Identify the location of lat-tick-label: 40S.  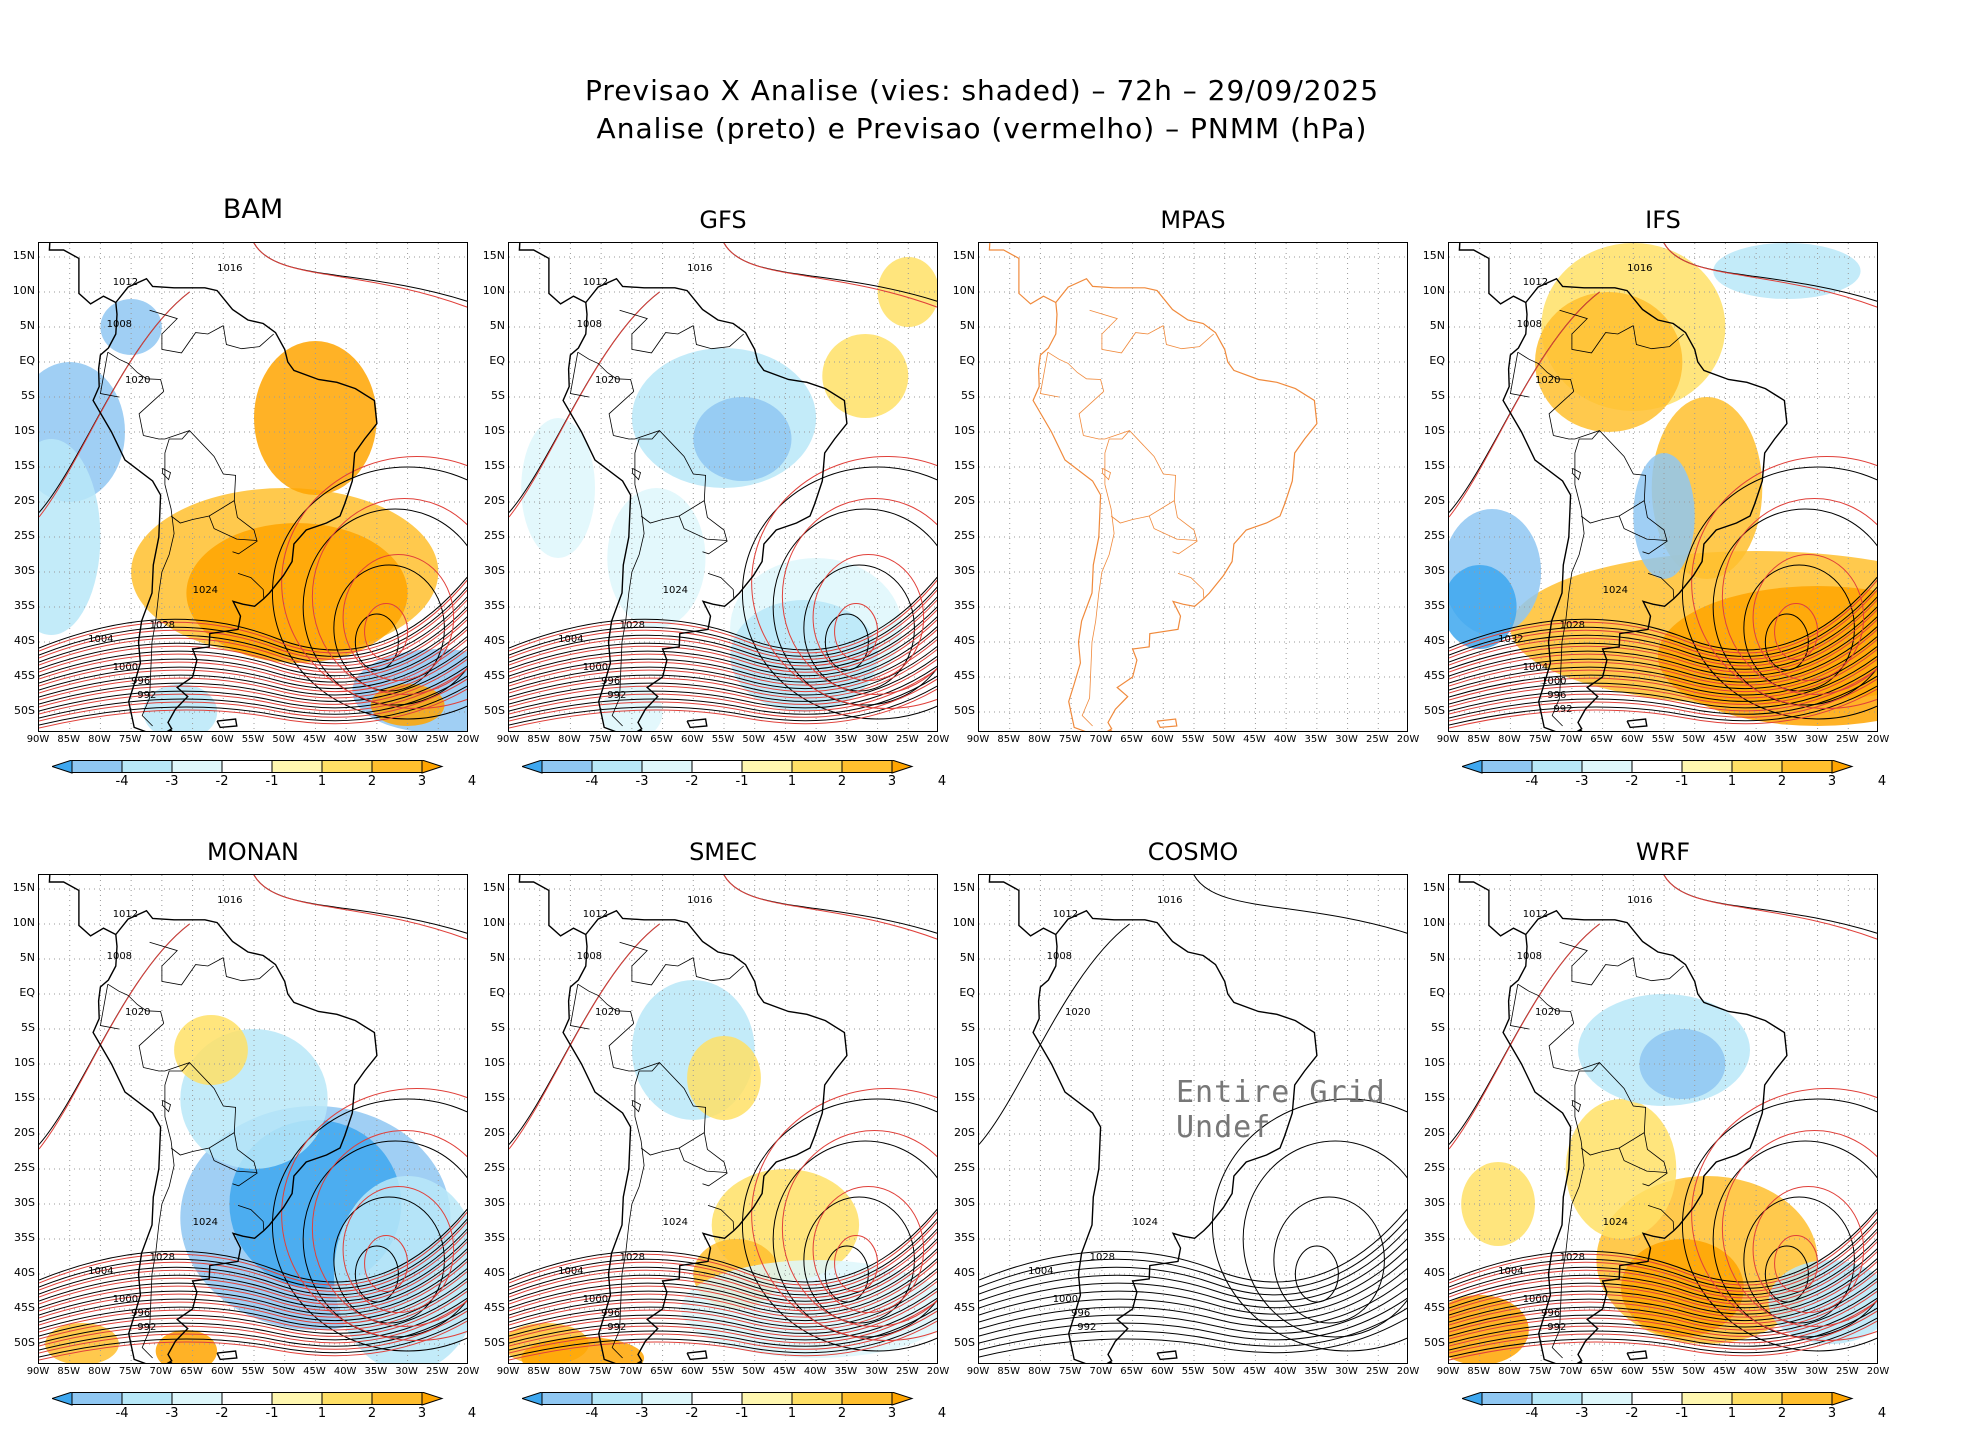
(964, 640).